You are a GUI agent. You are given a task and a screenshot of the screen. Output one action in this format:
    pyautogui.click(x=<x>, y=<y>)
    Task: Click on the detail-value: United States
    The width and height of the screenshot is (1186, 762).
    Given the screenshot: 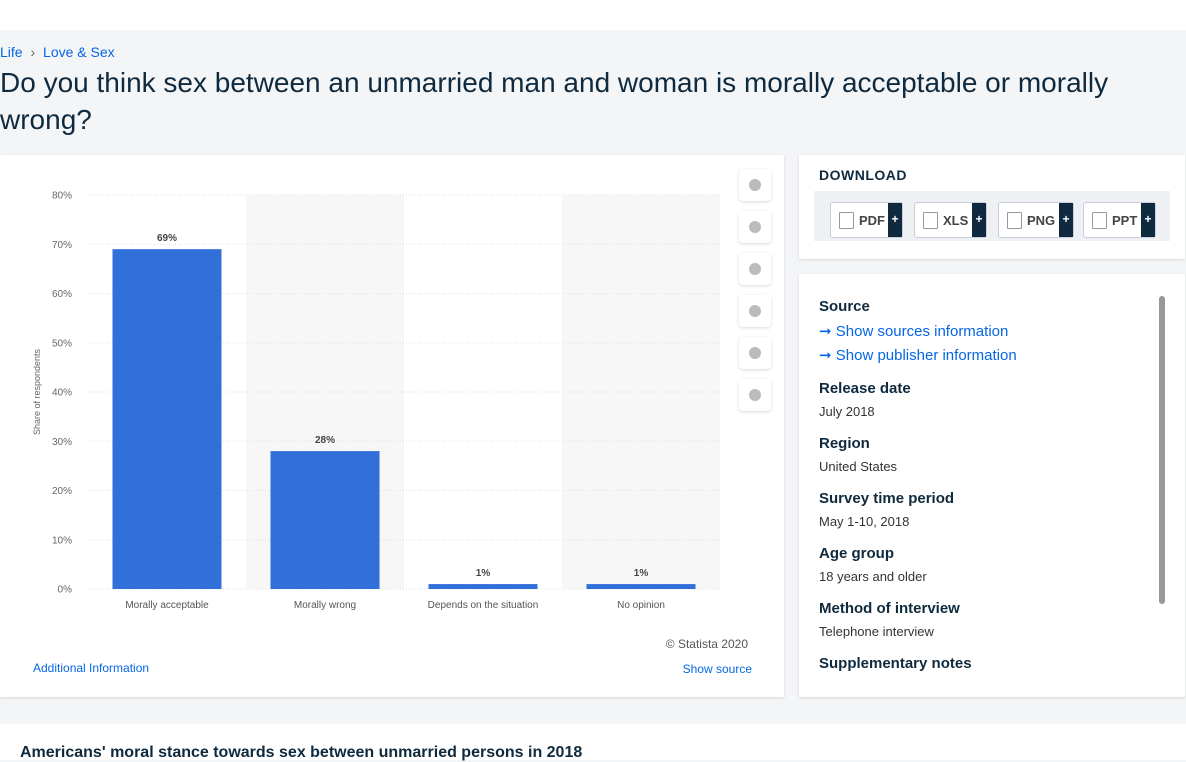 What is the action you would take?
    pyautogui.click(x=858, y=466)
    